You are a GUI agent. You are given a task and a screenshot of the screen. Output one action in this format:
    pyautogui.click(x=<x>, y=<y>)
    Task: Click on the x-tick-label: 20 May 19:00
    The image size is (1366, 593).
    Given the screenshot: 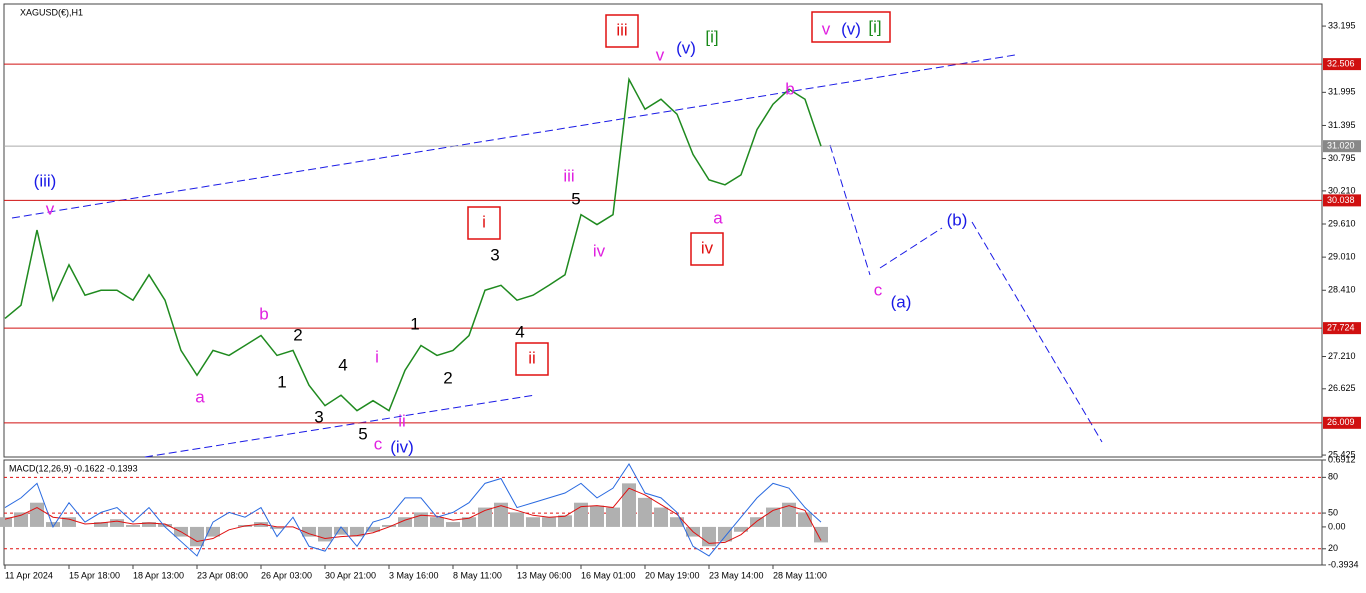 What is the action you would take?
    pyautogui.click(x=672, y=575)
    